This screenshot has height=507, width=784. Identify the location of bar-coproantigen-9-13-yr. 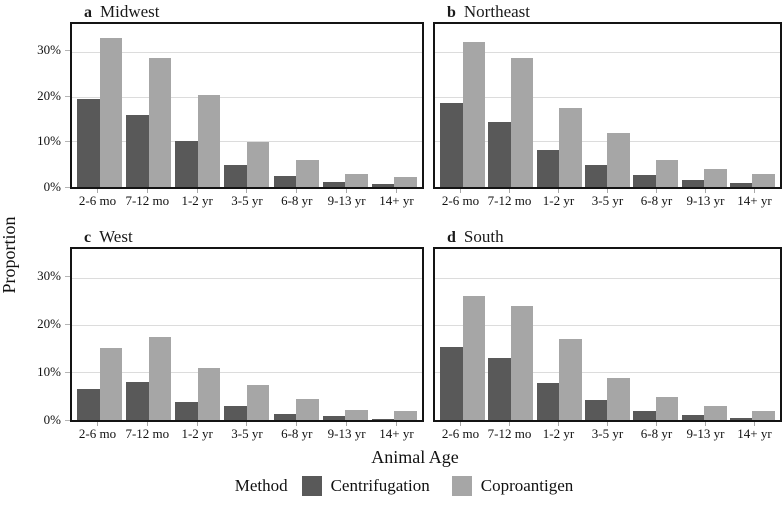
(356, 414).